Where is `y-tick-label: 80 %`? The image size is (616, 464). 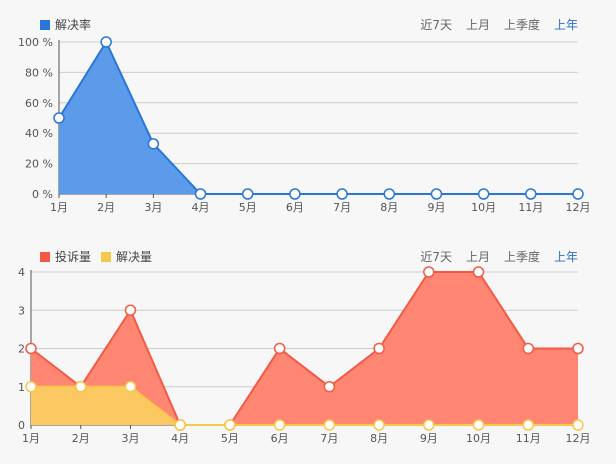
y-tick-label: 80 % is located at coordinates (39, 72).